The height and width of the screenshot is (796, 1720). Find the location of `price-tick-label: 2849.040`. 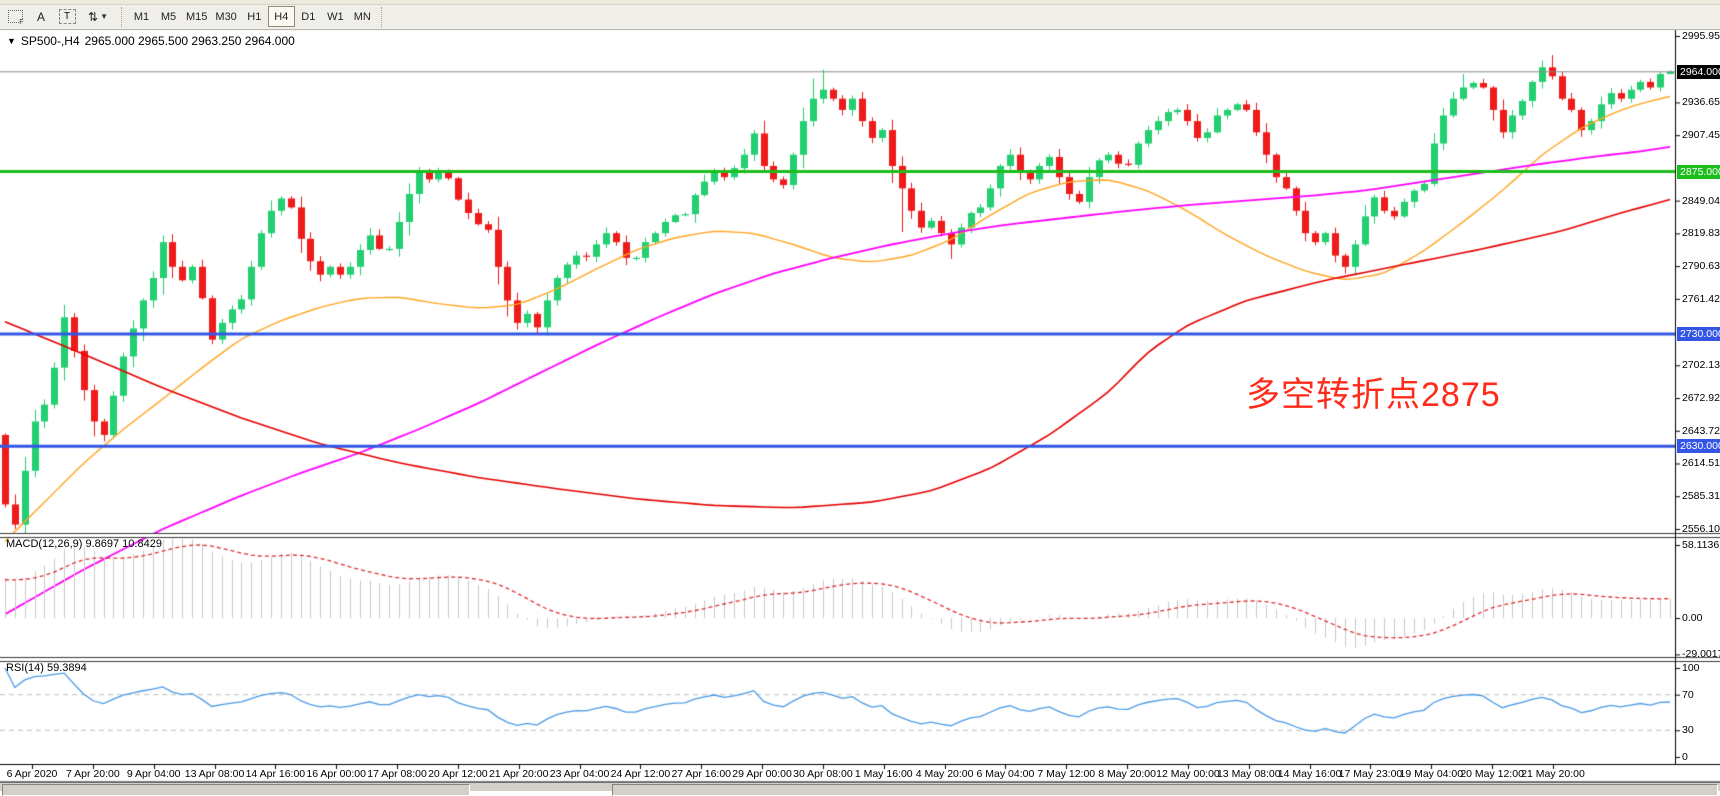

price-tick-label: 2849.040 is located at coordinates (1701, 200).